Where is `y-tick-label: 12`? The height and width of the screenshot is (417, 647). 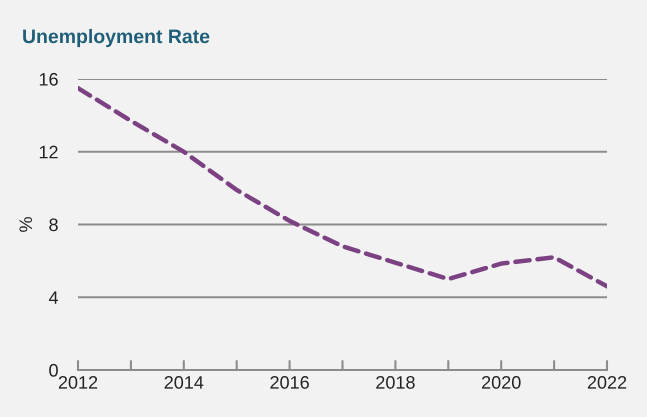 y-tick-label: 12 is located at coordinates (49, 152).